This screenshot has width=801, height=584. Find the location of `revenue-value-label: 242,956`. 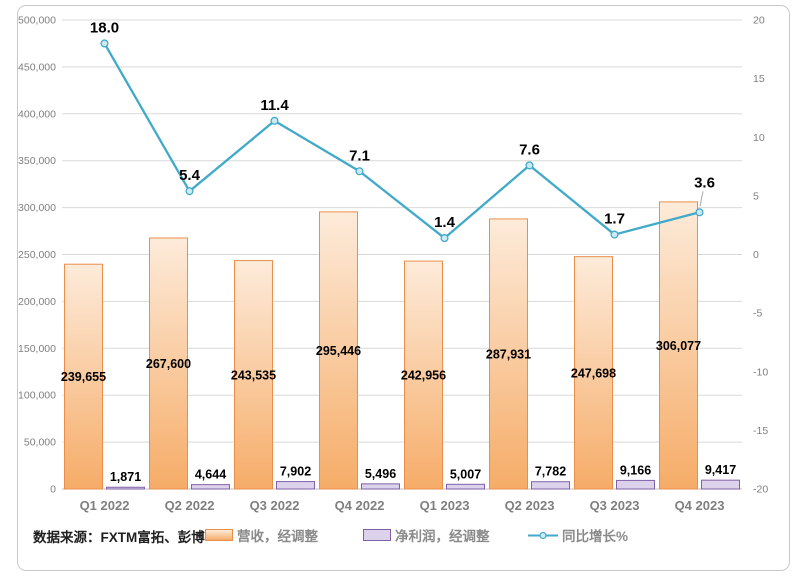

revenue-value-label: 242,956 is located at coordinates (423, 376).